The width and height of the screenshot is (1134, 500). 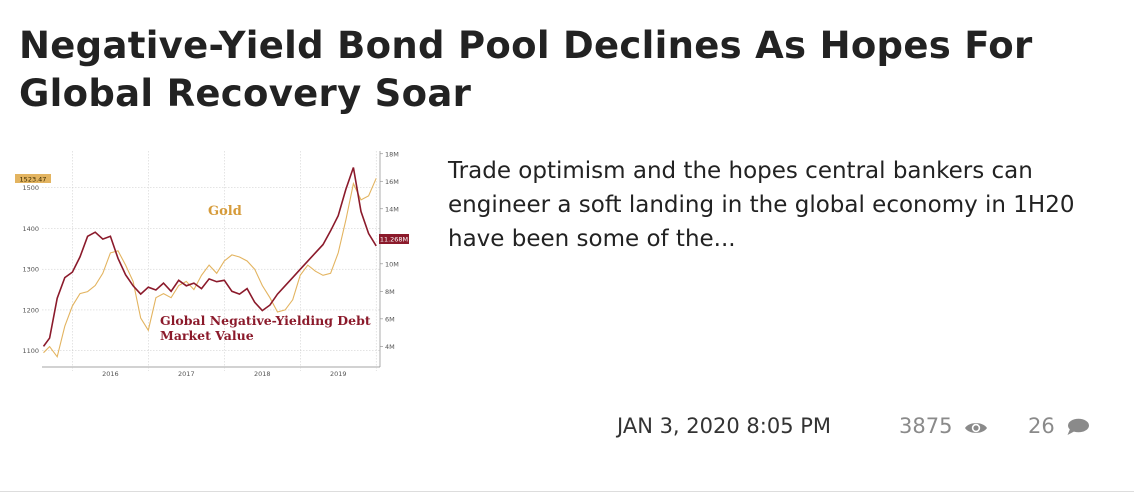 I want to click on divider, so click(x=567, y=491).